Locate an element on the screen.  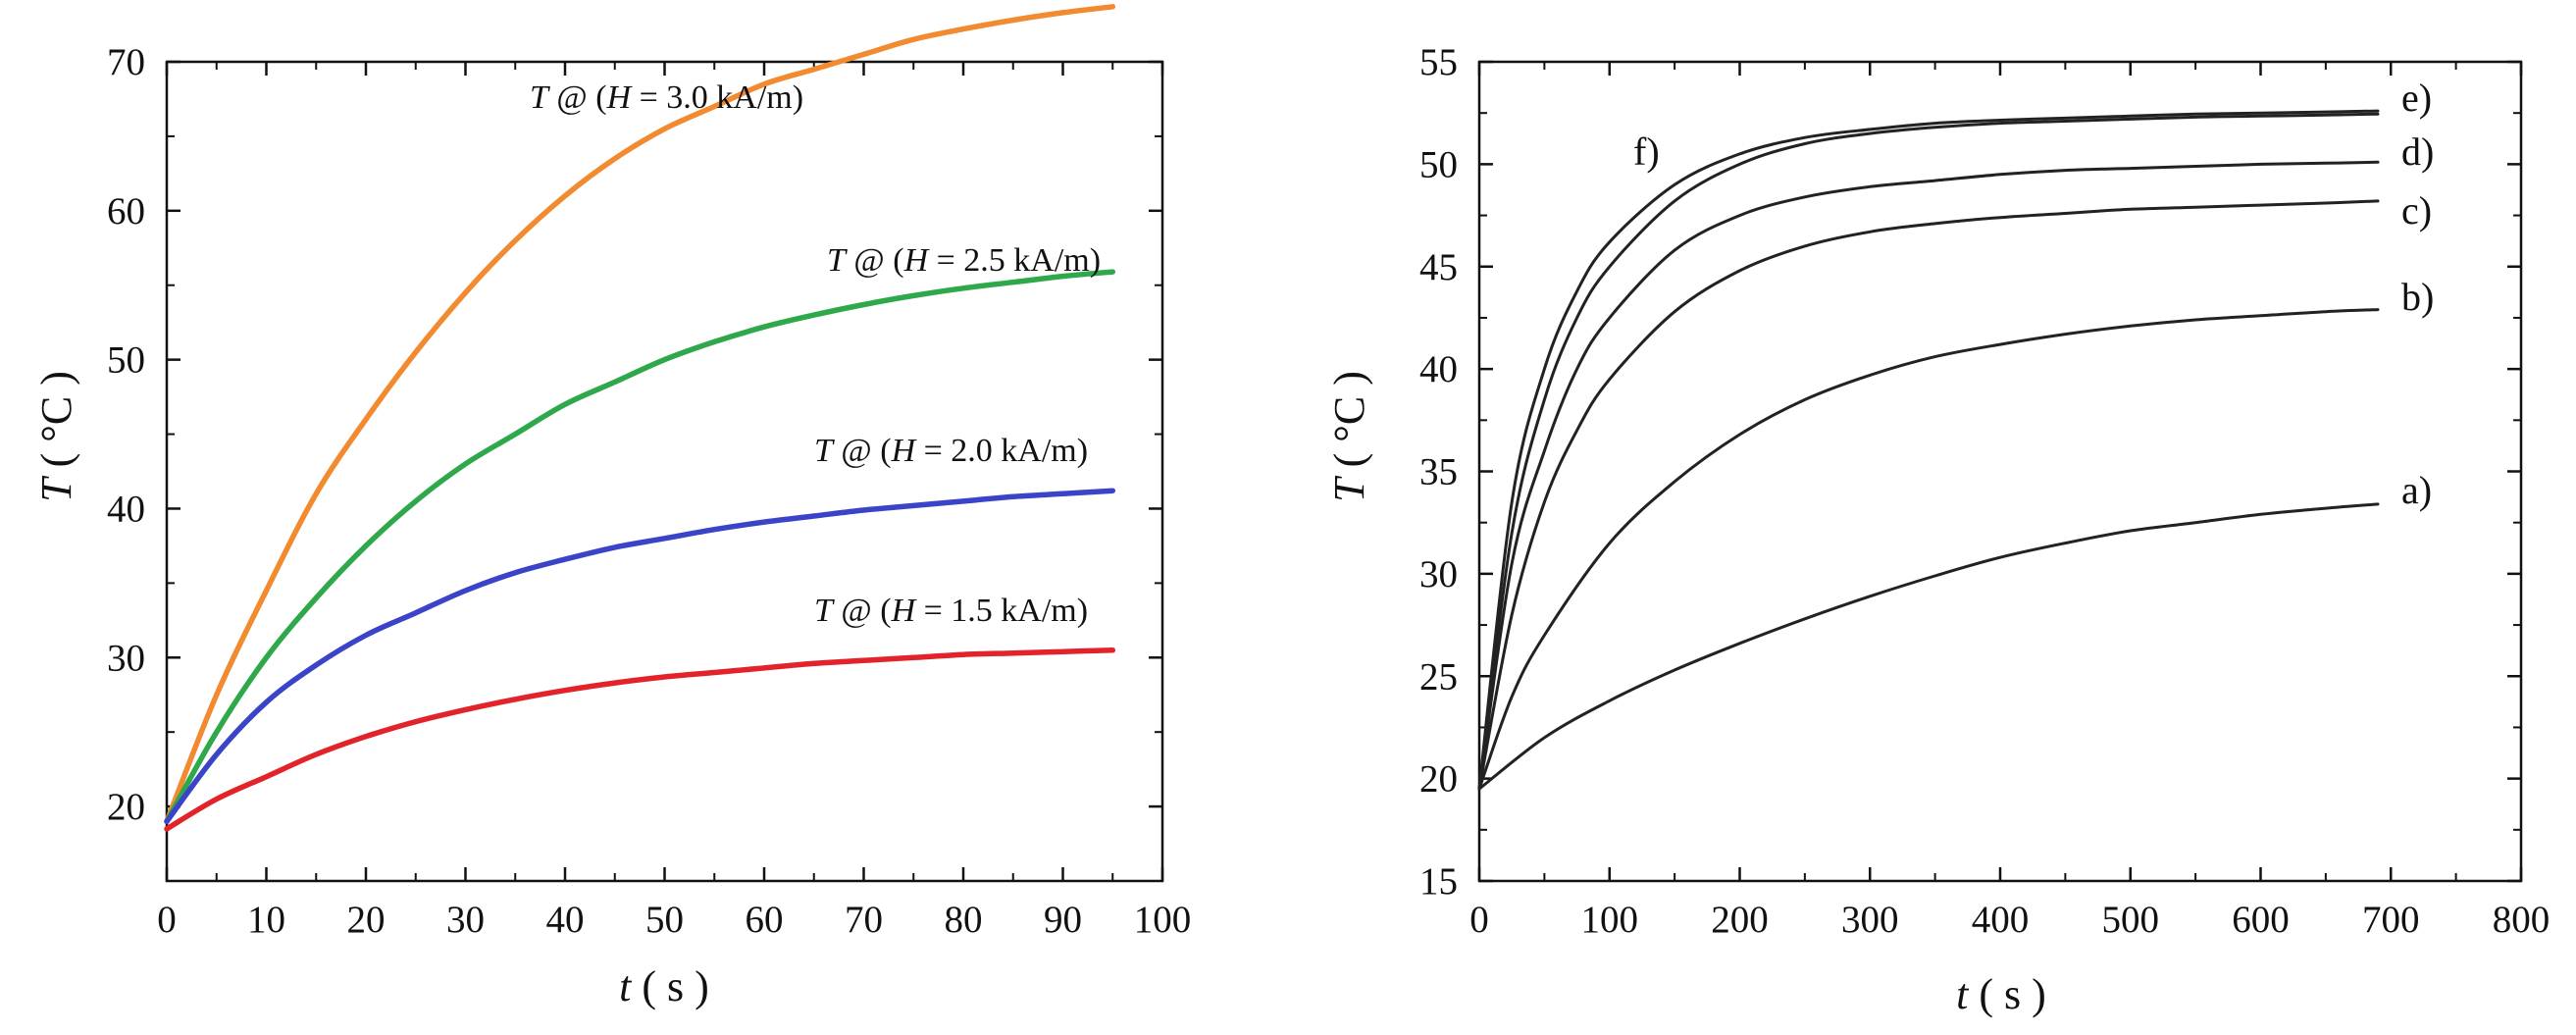
curve-label-5: f) is located at coordinates (1646, 151).